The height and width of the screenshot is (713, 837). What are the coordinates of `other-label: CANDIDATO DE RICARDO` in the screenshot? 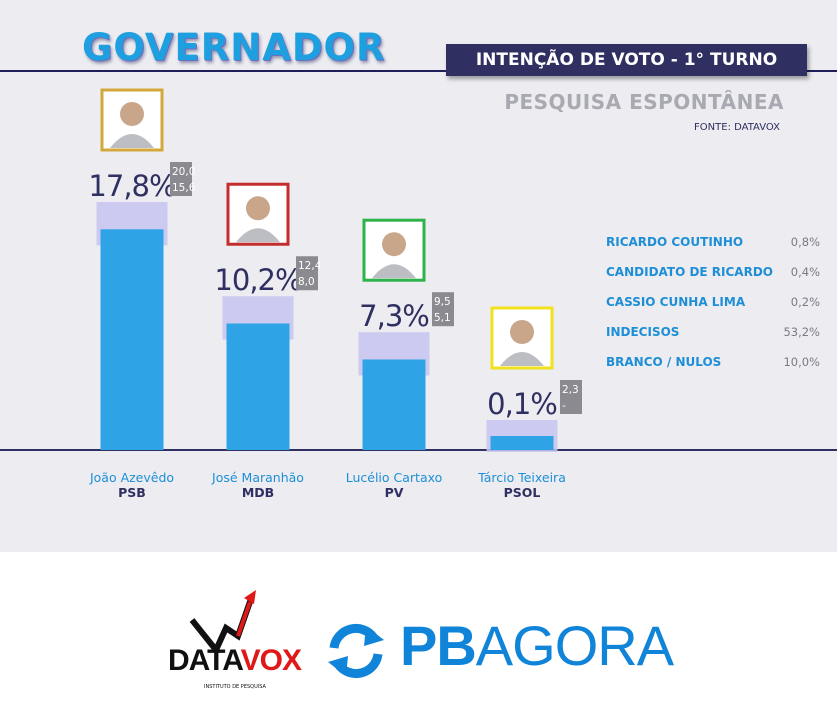 It's located at (689, 272).